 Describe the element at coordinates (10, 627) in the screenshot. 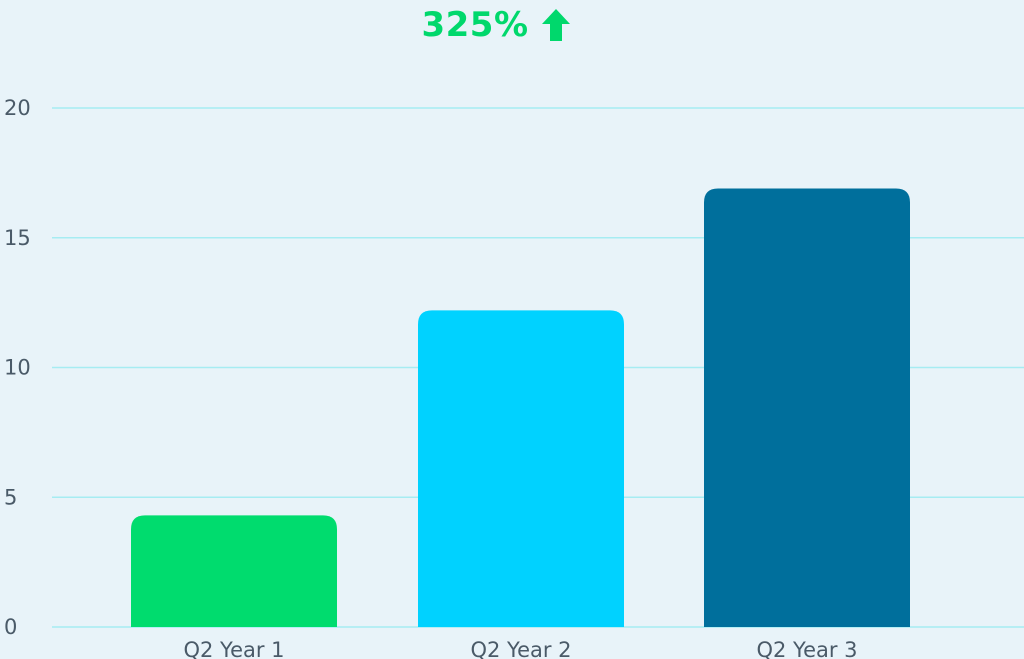

I see `y-tick-label-0: 0` at that location.